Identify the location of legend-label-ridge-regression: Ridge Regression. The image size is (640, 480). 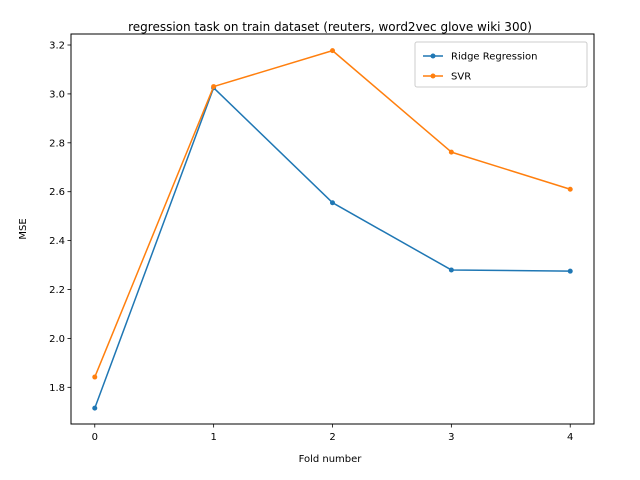
(494, 57).